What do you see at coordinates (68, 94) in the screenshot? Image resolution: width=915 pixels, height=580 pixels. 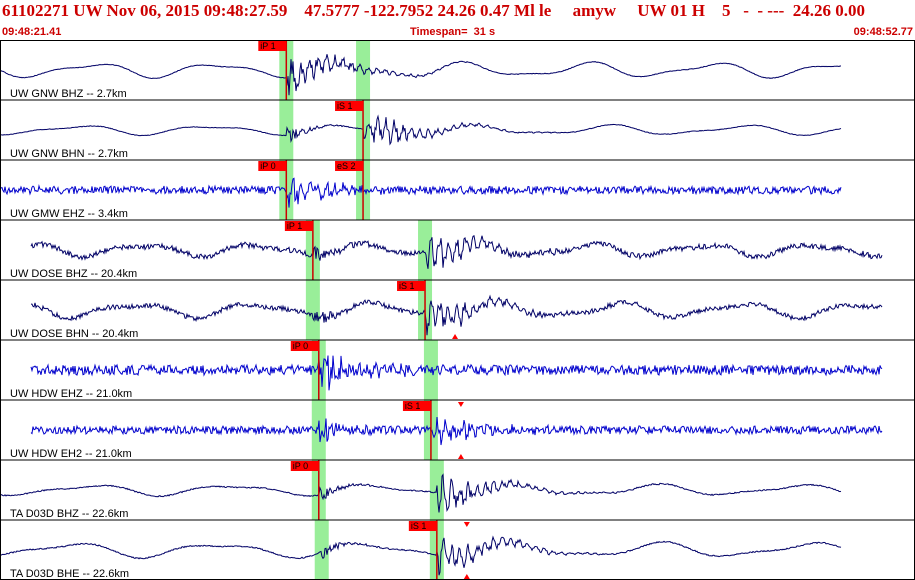 I see `trace-label: UW GNW BHZ -- 2.7km` at bounding box center [68, 94].